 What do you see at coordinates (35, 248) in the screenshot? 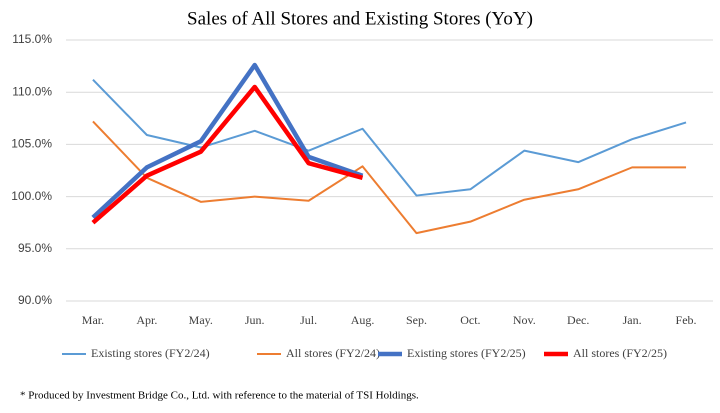
I see `y-tick-label: 95.0%` at bounding box center [35, 248].